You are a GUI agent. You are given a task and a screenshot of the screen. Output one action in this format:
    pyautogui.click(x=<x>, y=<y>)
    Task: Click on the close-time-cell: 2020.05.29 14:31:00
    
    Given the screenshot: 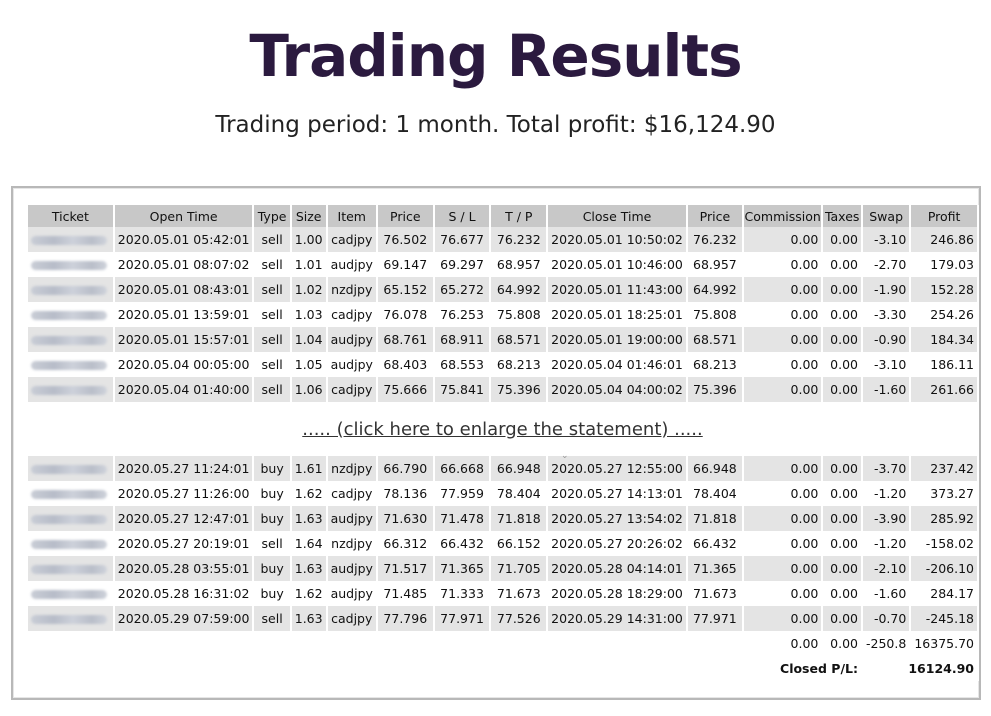 What is the action you would take?
    pyautogui.click(x=618, y=618)
    